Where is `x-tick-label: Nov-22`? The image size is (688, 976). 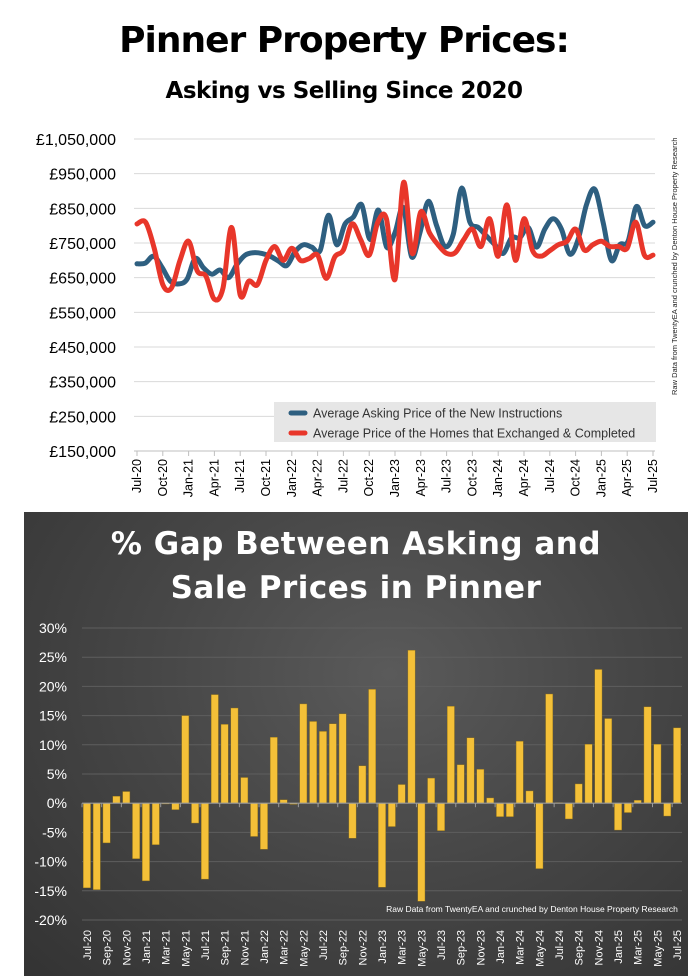 x-tick-label: Nov-22 is located at coordinates (363, 947).